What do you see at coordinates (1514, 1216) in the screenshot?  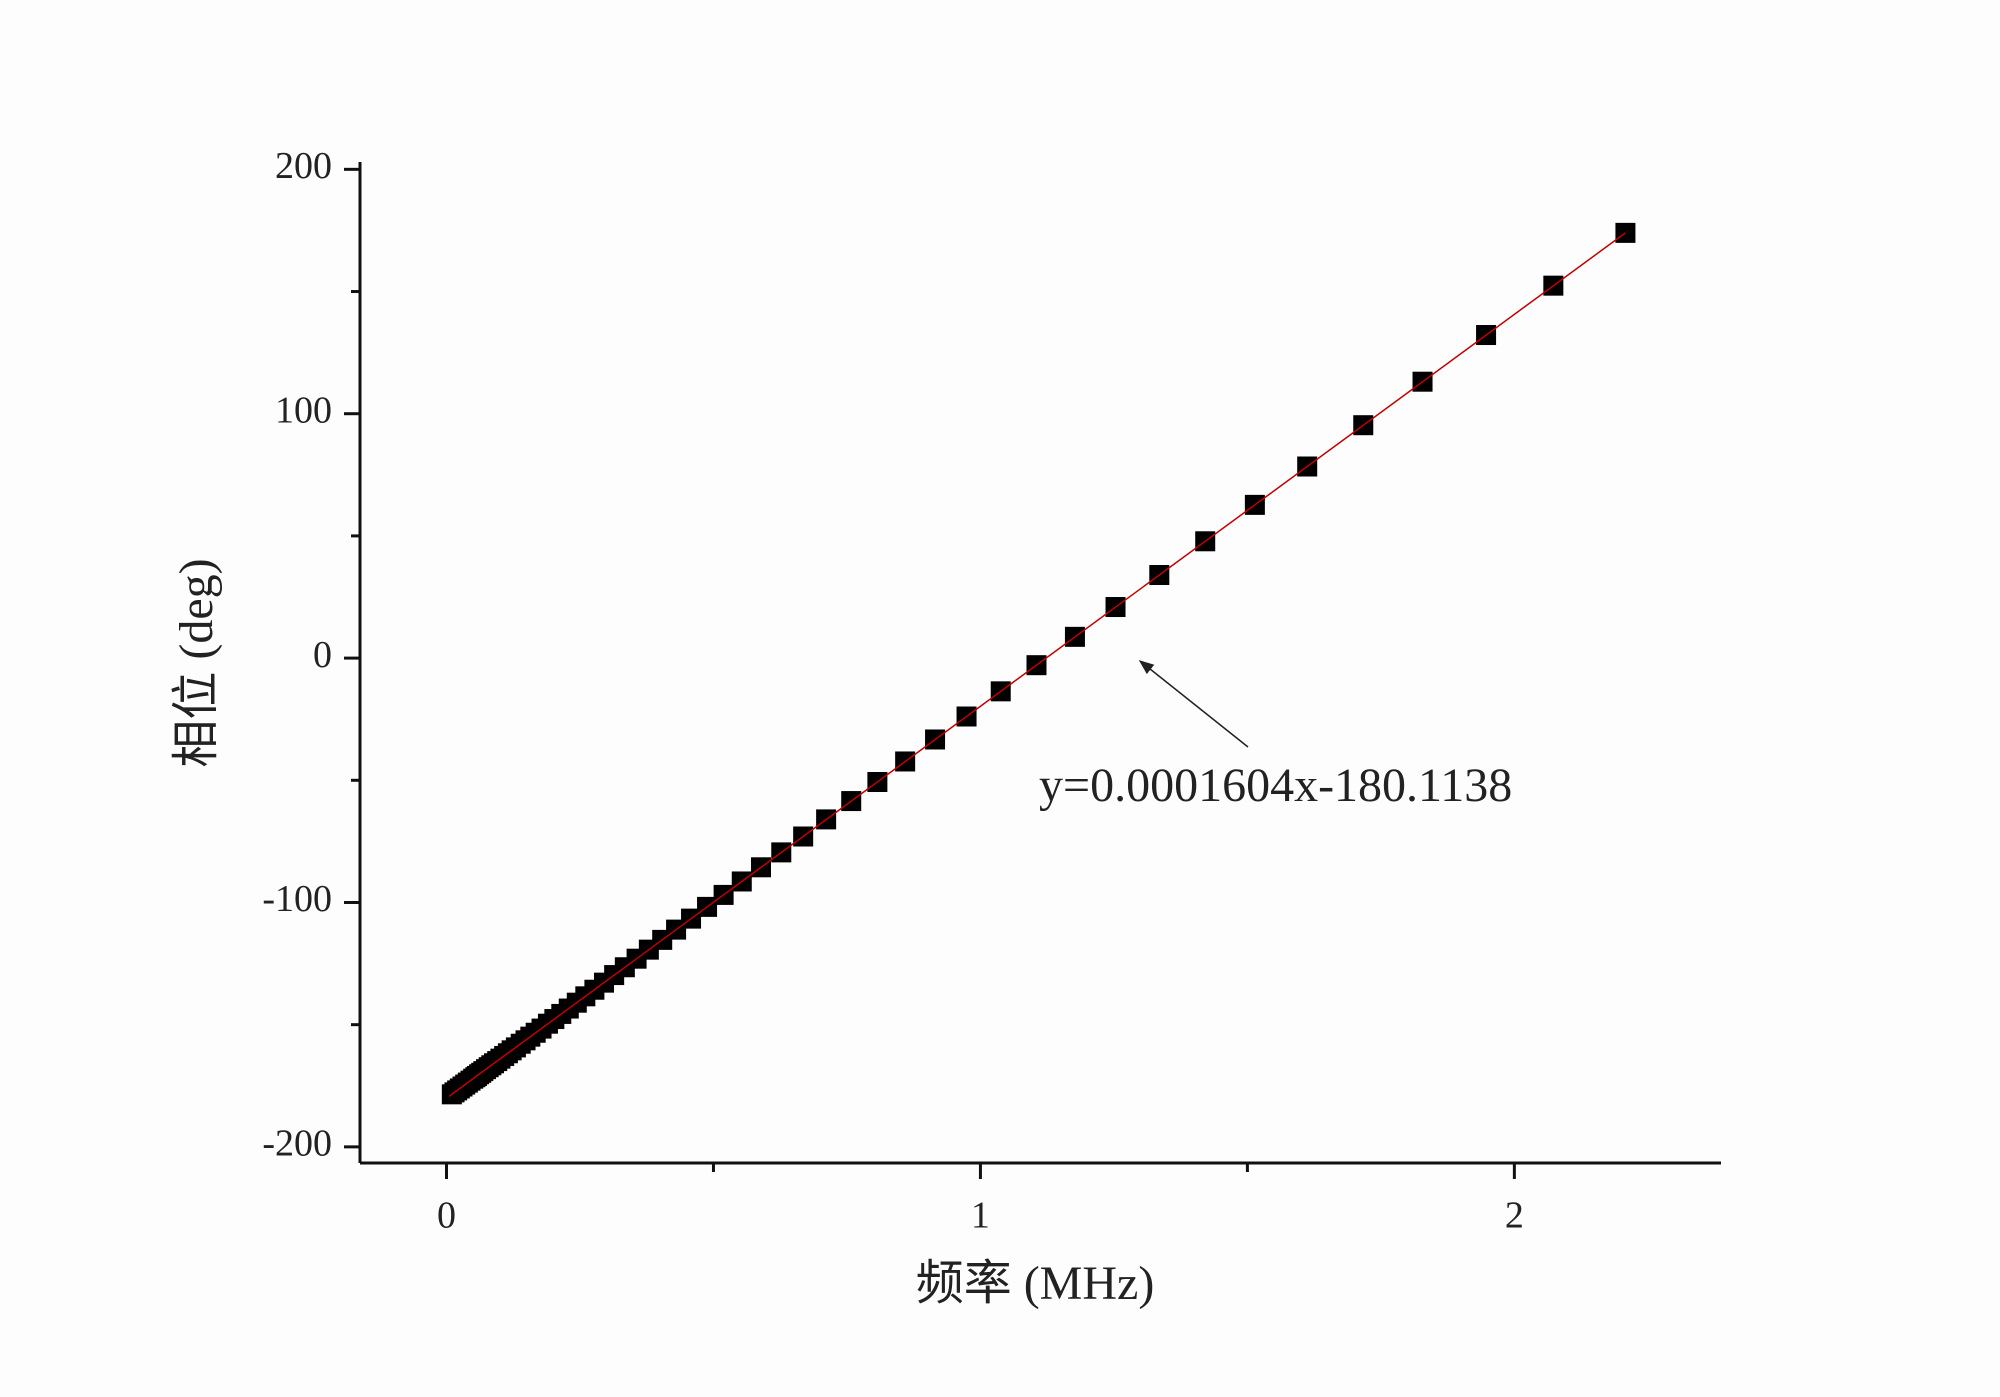 I see `x-tick-label: 2` at bounding box center [1514, 1216].